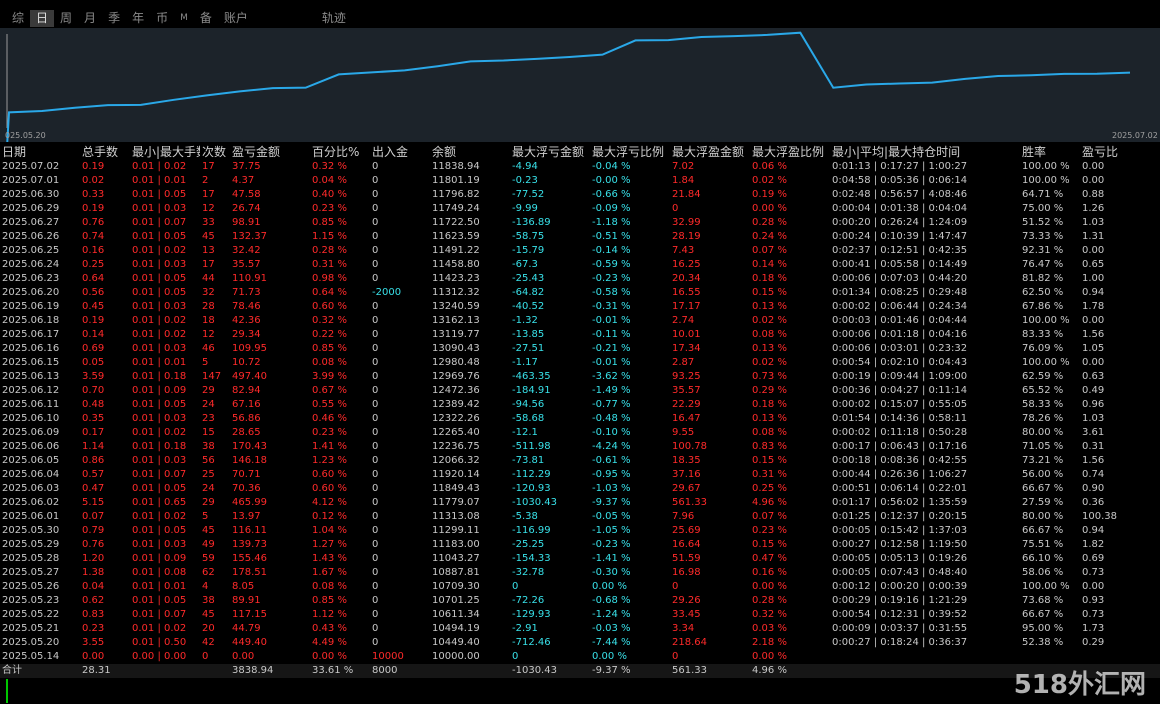 The height and width of the screenshot is (704, 1160). Describe the element at coordinates (7, 691) in the screenshot. I see `text-cursor` at that location.